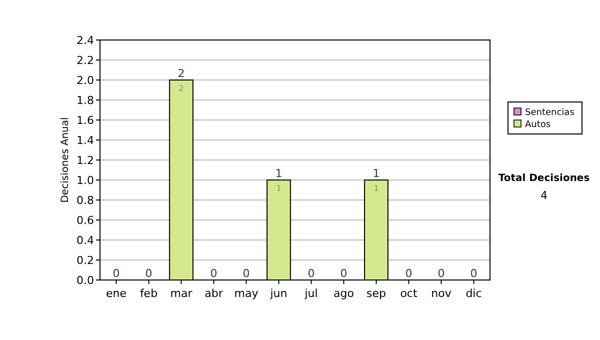  Describe the element at coordinates (85, 260) in the screenshot. I see `y-tick-label: 0.2` at that location.